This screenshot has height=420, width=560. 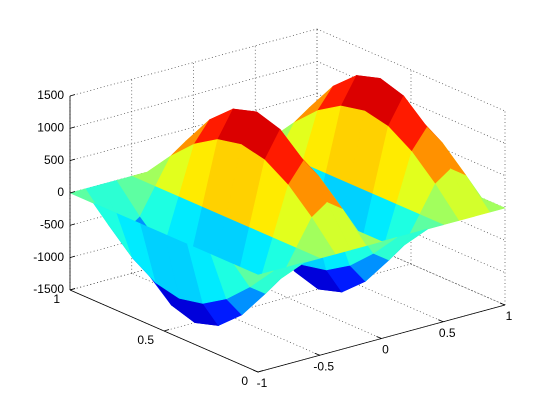 What do you see at coordinates (54, 160) in the screenshot?
I see `z-tick-label: 500` at bounding box center [54, 160].